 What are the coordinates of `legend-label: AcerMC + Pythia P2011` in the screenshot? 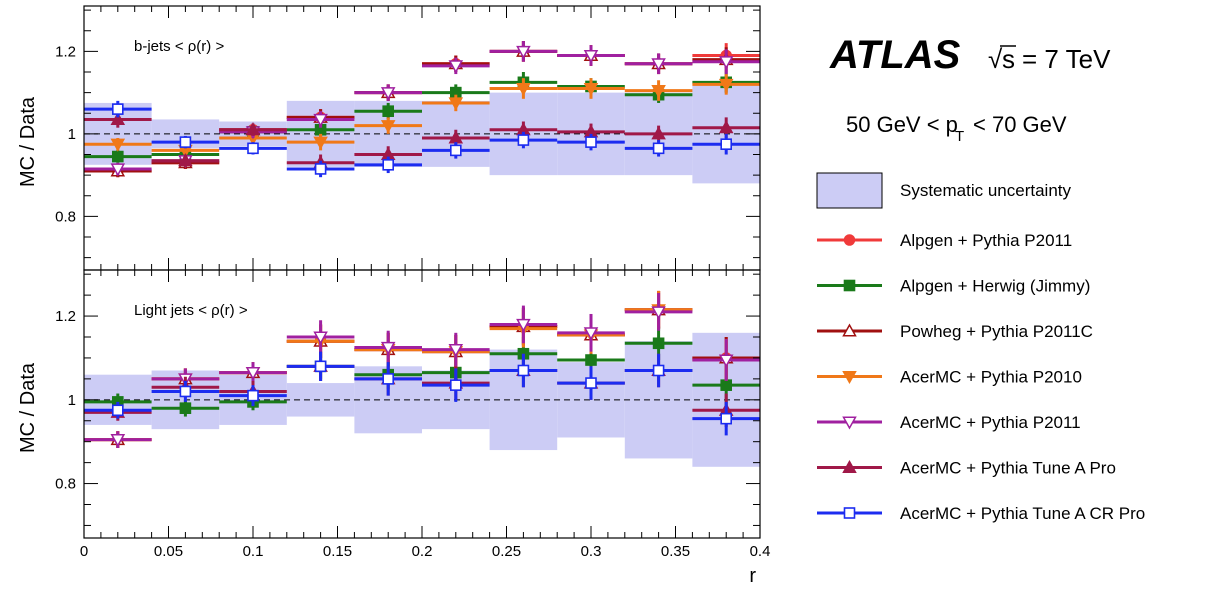 It's located at (990, 422).